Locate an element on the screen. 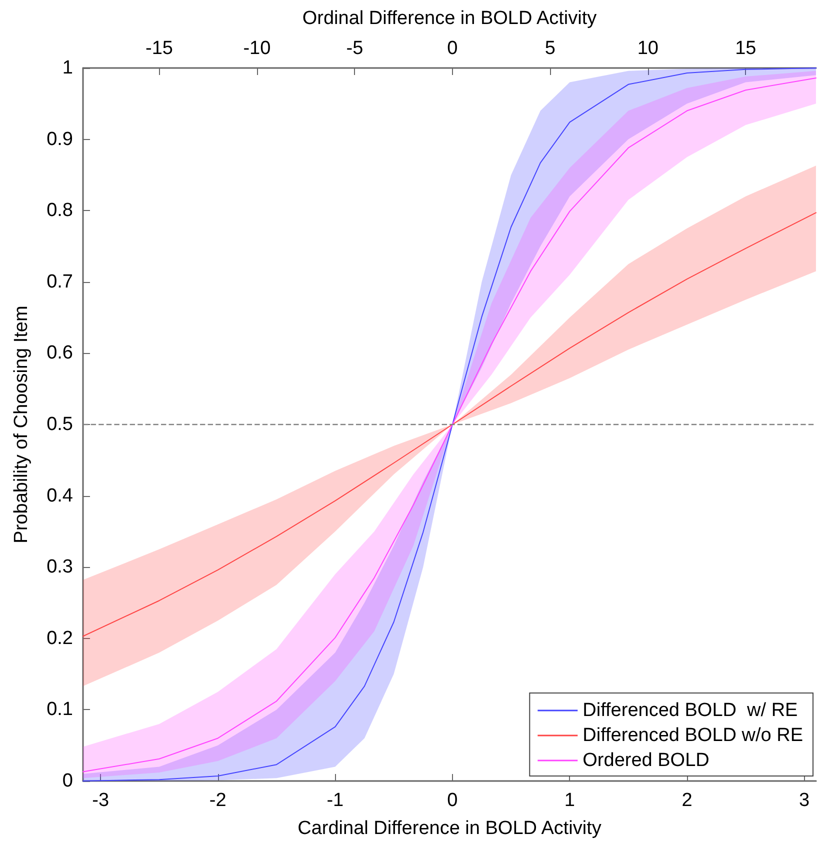 This screenshot has height=848, width=817. y-tick-label: 0.5 is located at coordinates (59, 424).